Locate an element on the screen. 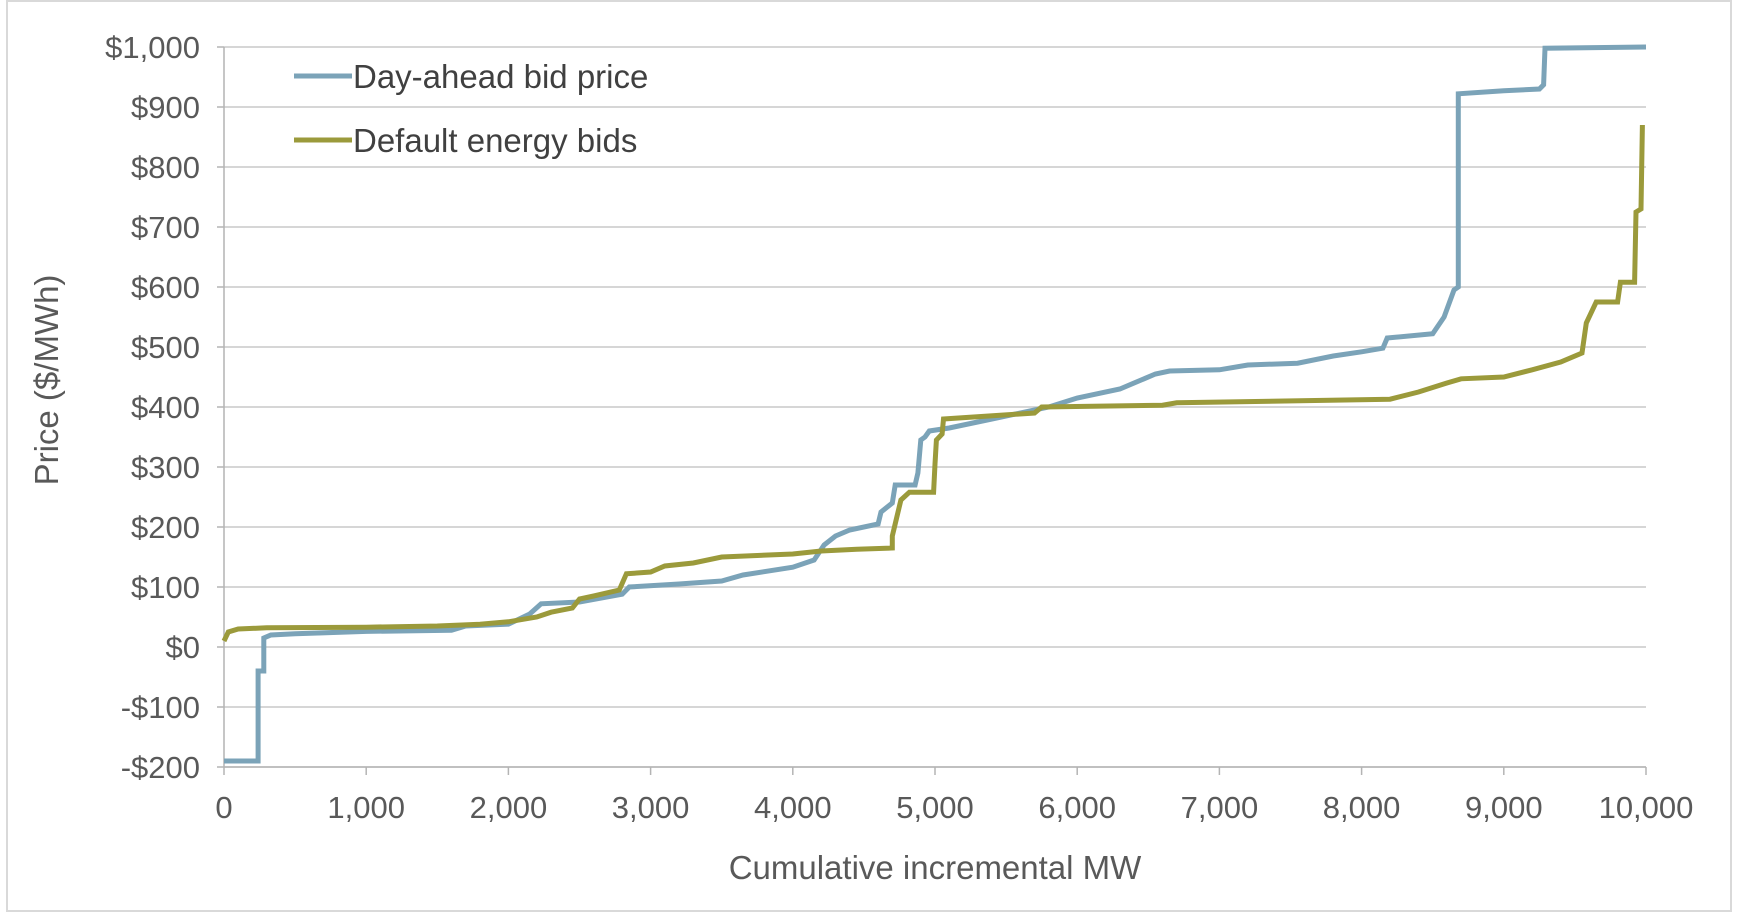 Image resolution: width=1741 pixels, height=915 pixels. y-tick-label: -$100 is located at coordinates (160, 707).